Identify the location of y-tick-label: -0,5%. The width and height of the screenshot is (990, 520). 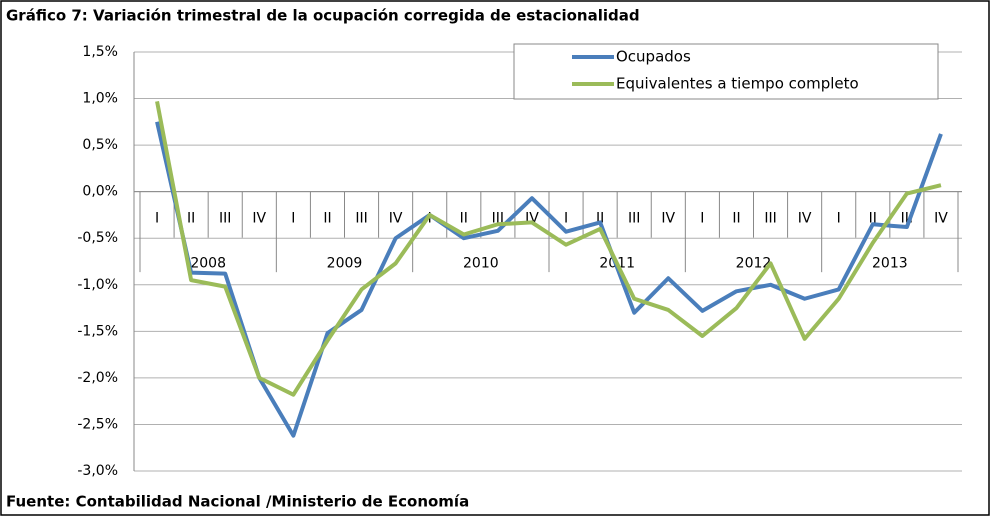
(97, 238).